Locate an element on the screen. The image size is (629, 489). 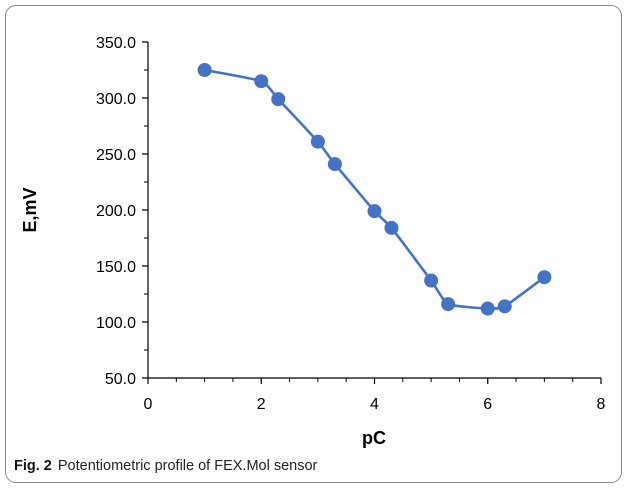
y-tick-label: 300.0 is located at coordinates (116, 99).